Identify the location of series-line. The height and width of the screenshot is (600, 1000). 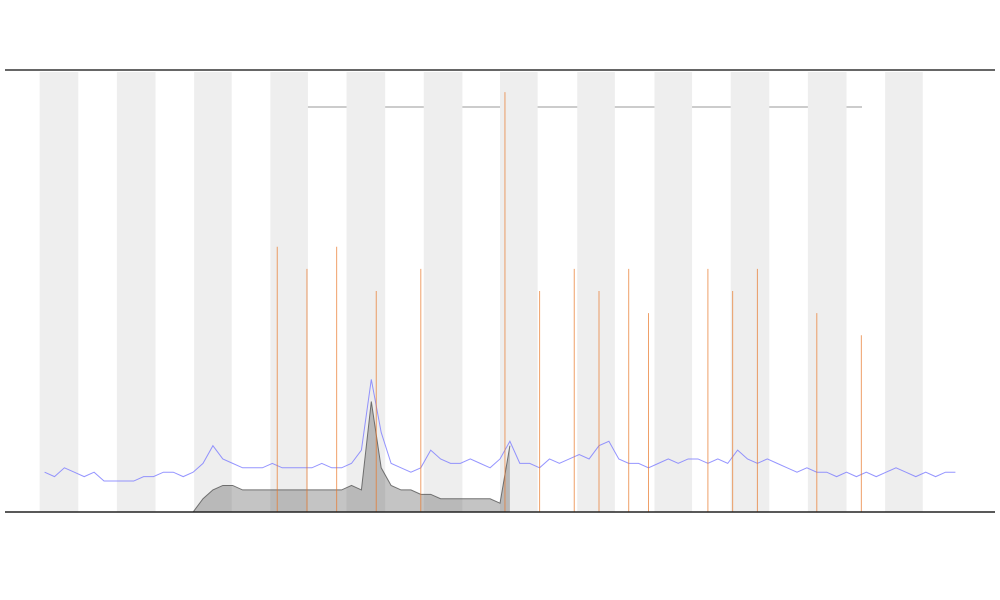
(351, 457).